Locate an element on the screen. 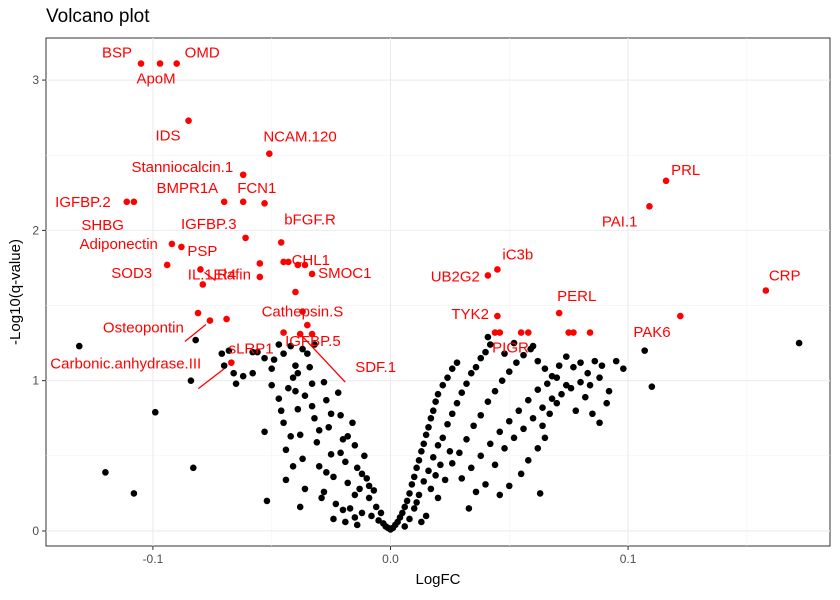  gene-label: SOD3 is located at coordinates (131, 273).